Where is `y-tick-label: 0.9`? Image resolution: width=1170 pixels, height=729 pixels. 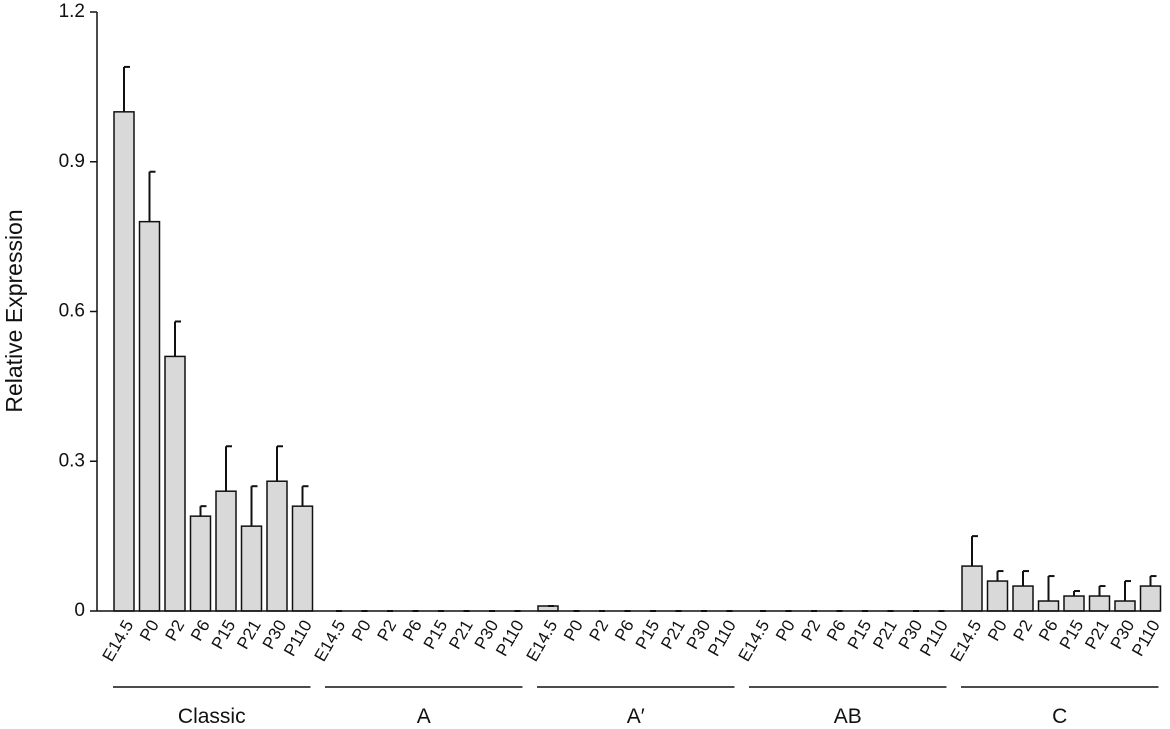 y-tick-label: 0.9 is located at coordinates (72, 161).